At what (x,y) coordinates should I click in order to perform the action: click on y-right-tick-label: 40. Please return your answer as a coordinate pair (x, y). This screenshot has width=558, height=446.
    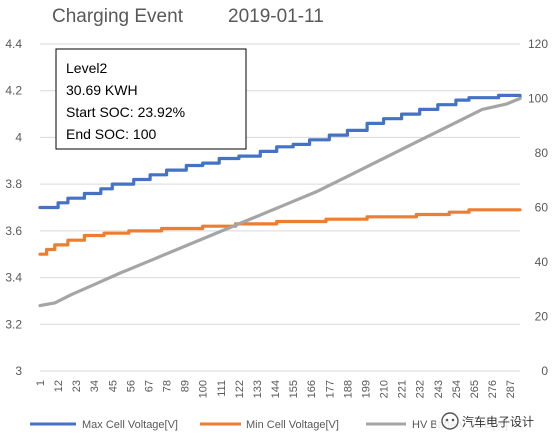
    Looking at the image, I should click on (542, 262).